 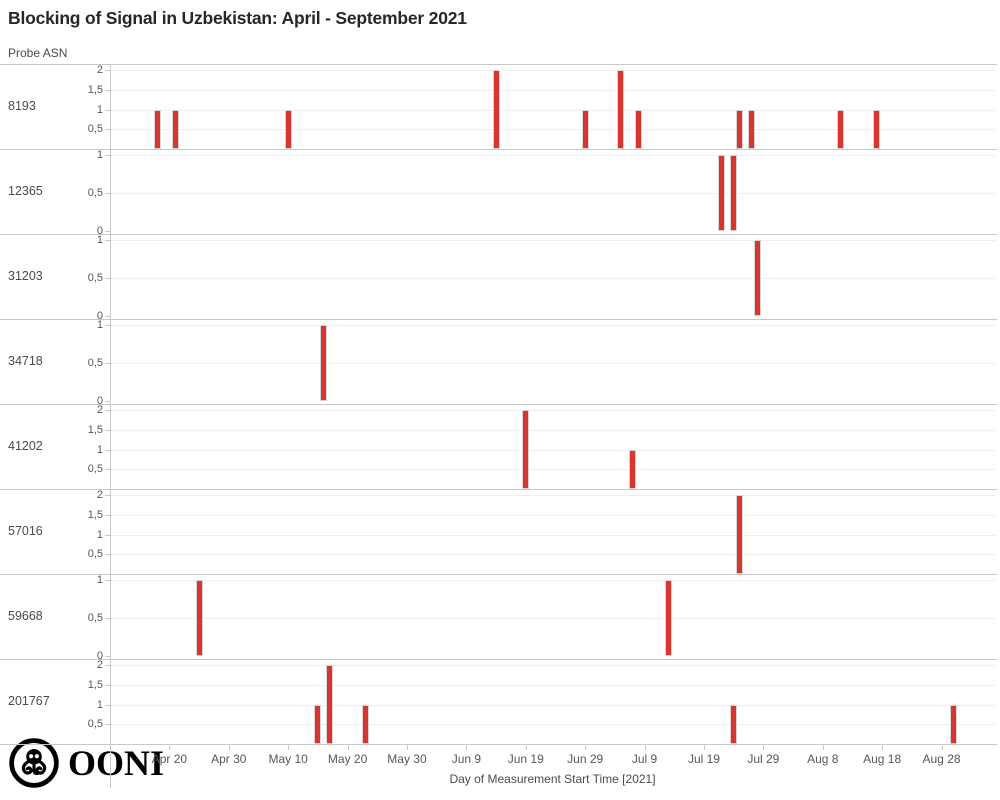 I want to click on x-tick-label: Jun 19, so click(x=525, y=759).